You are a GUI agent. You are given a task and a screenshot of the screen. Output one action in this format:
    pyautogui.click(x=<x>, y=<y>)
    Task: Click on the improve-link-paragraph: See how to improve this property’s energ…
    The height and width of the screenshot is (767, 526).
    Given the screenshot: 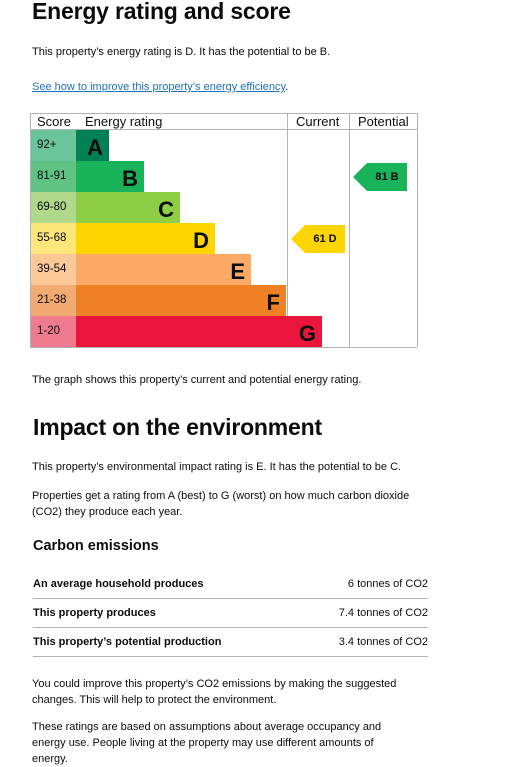 What is the action you would take?
    pyautogui.click(x=160, y=87)
    